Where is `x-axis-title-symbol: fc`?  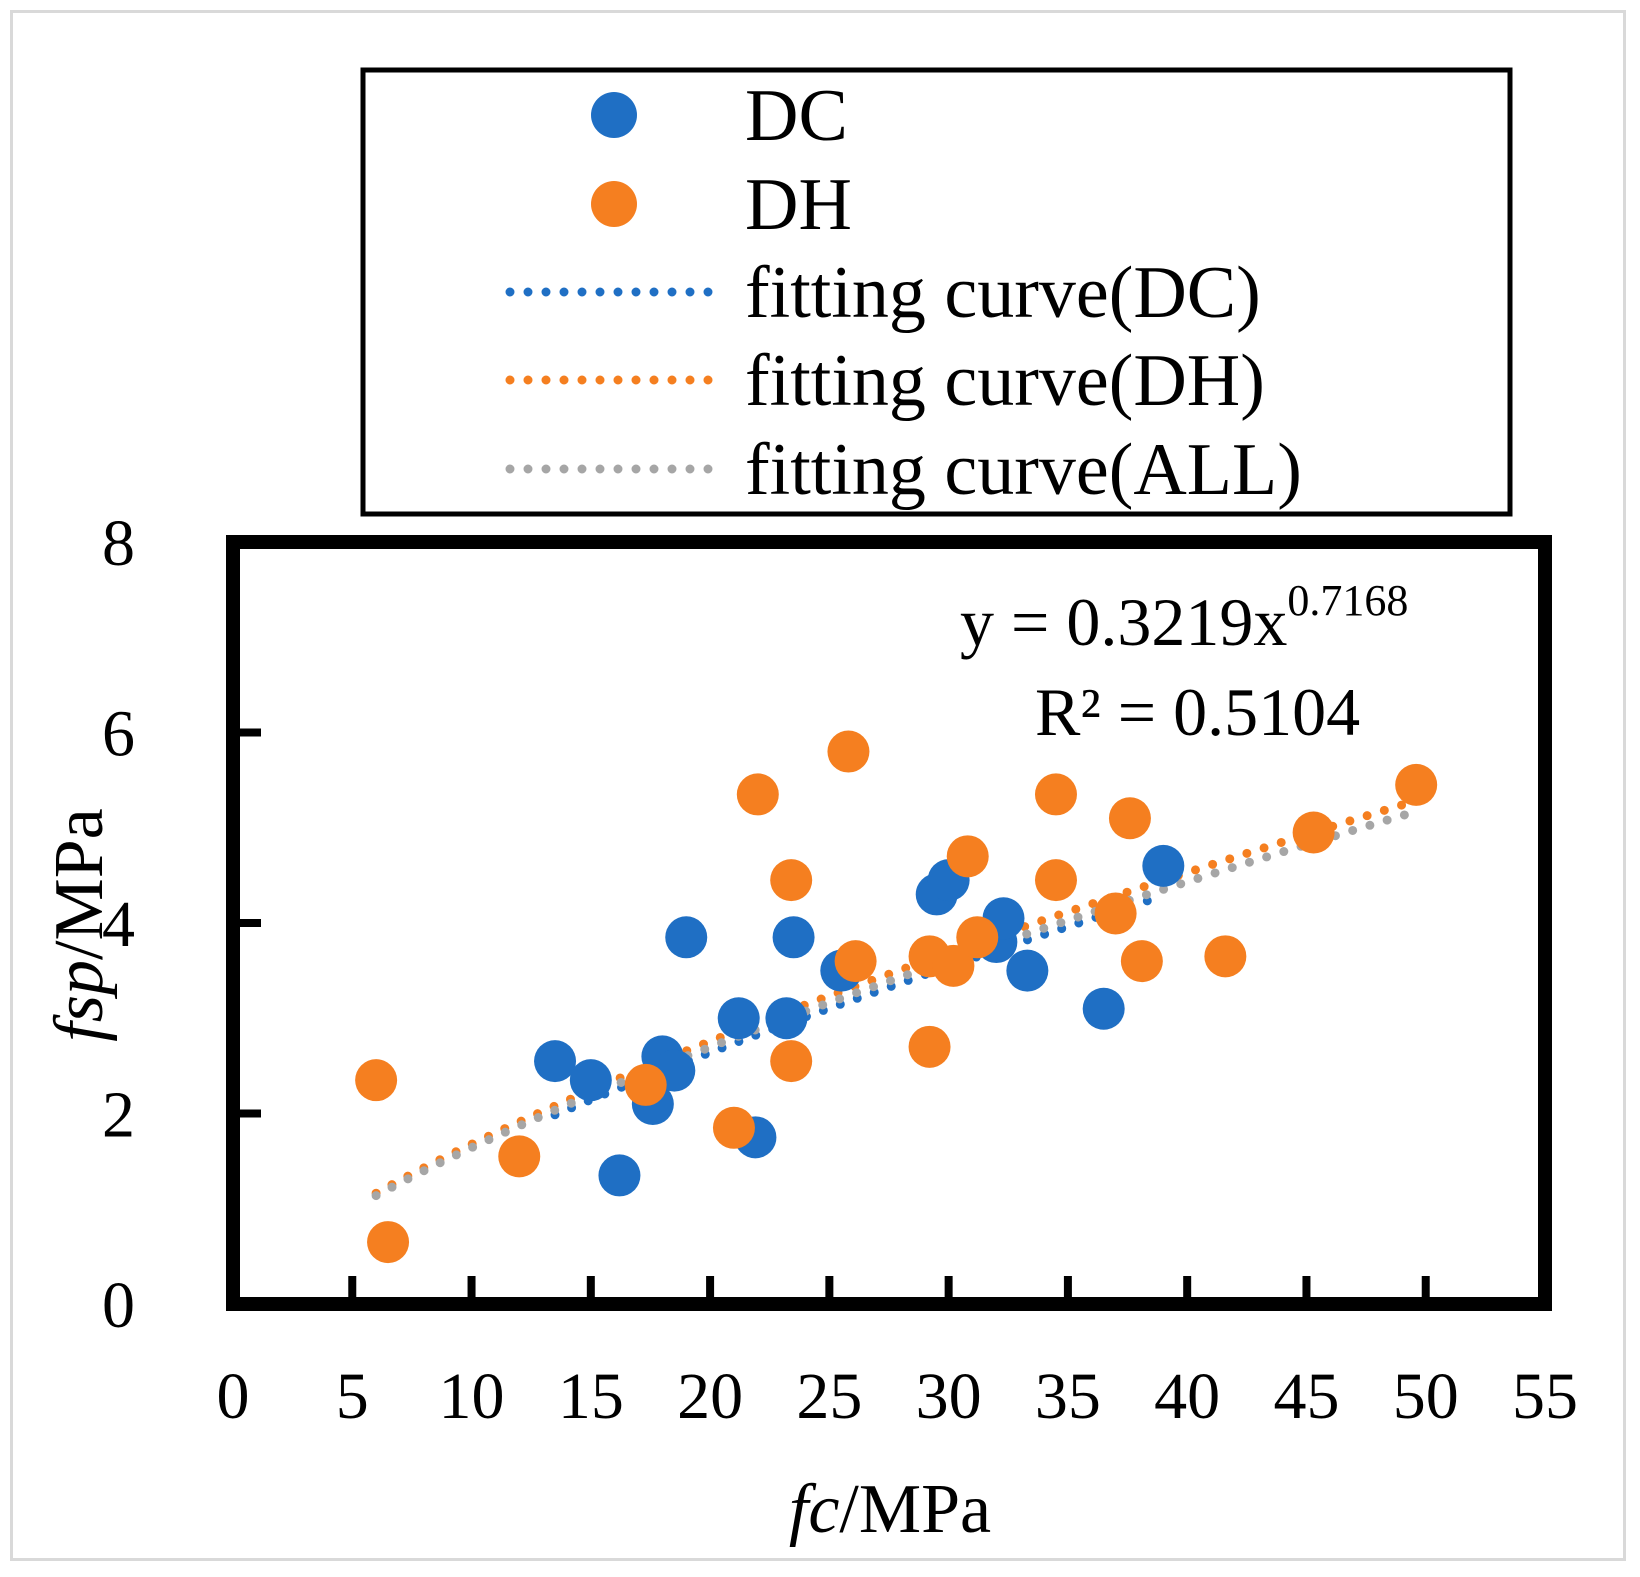 x-axis-title-symbol: fc is located at coordinates (814, 1509).